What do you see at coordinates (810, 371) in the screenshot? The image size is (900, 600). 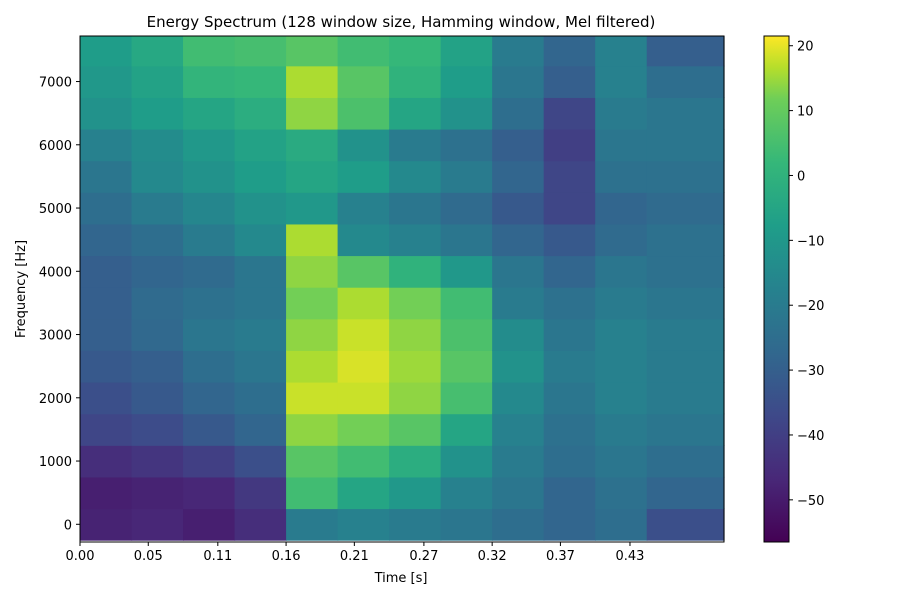 I see `colorbar-tick-label: −30` at bounding box center [810, 371].